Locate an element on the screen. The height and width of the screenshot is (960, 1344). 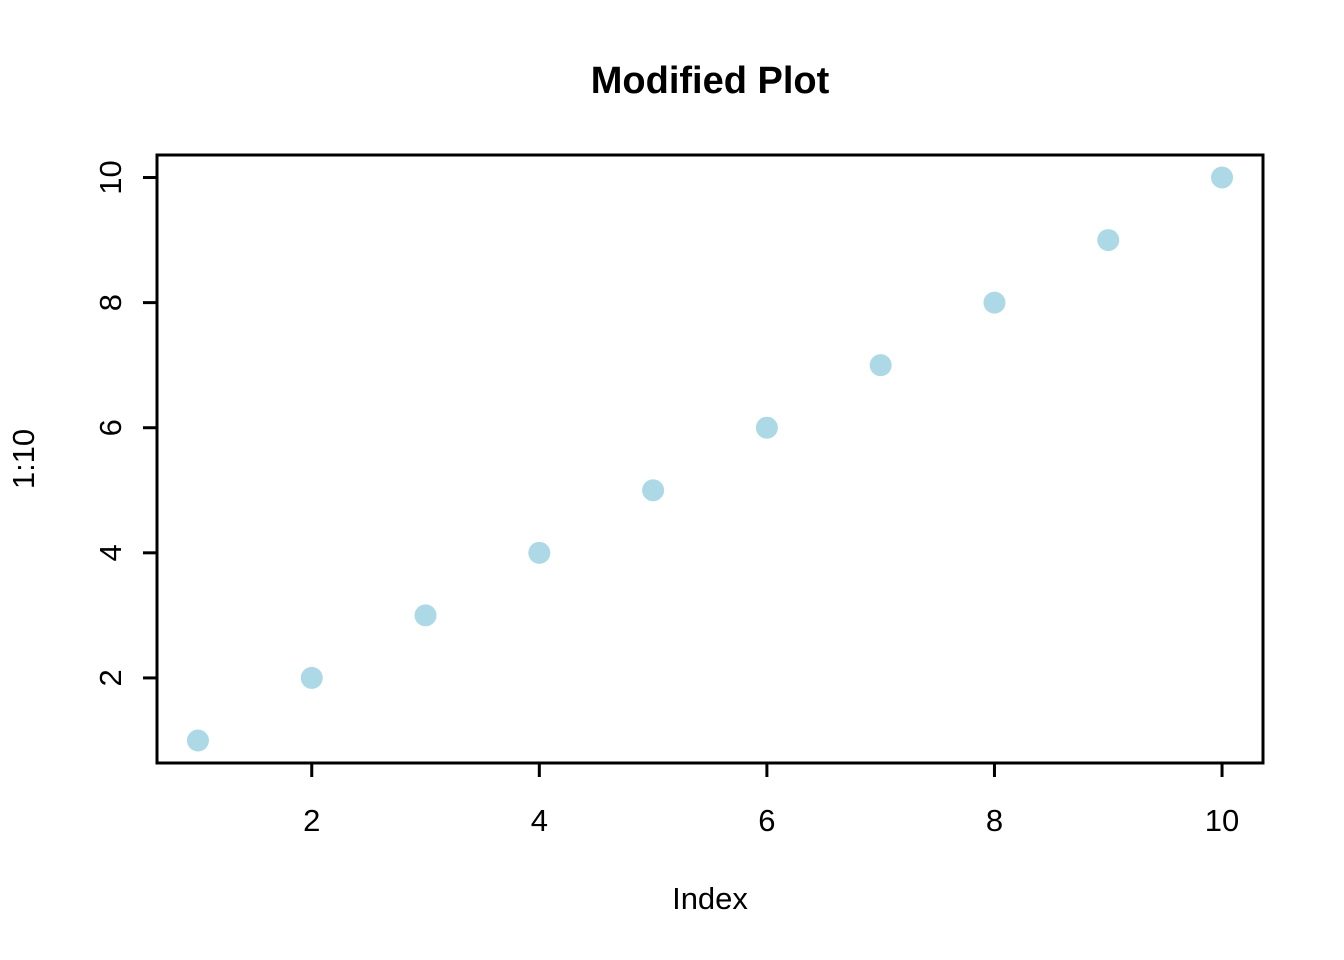
x-tick-label: 6 is located at coordinates (766, 820).